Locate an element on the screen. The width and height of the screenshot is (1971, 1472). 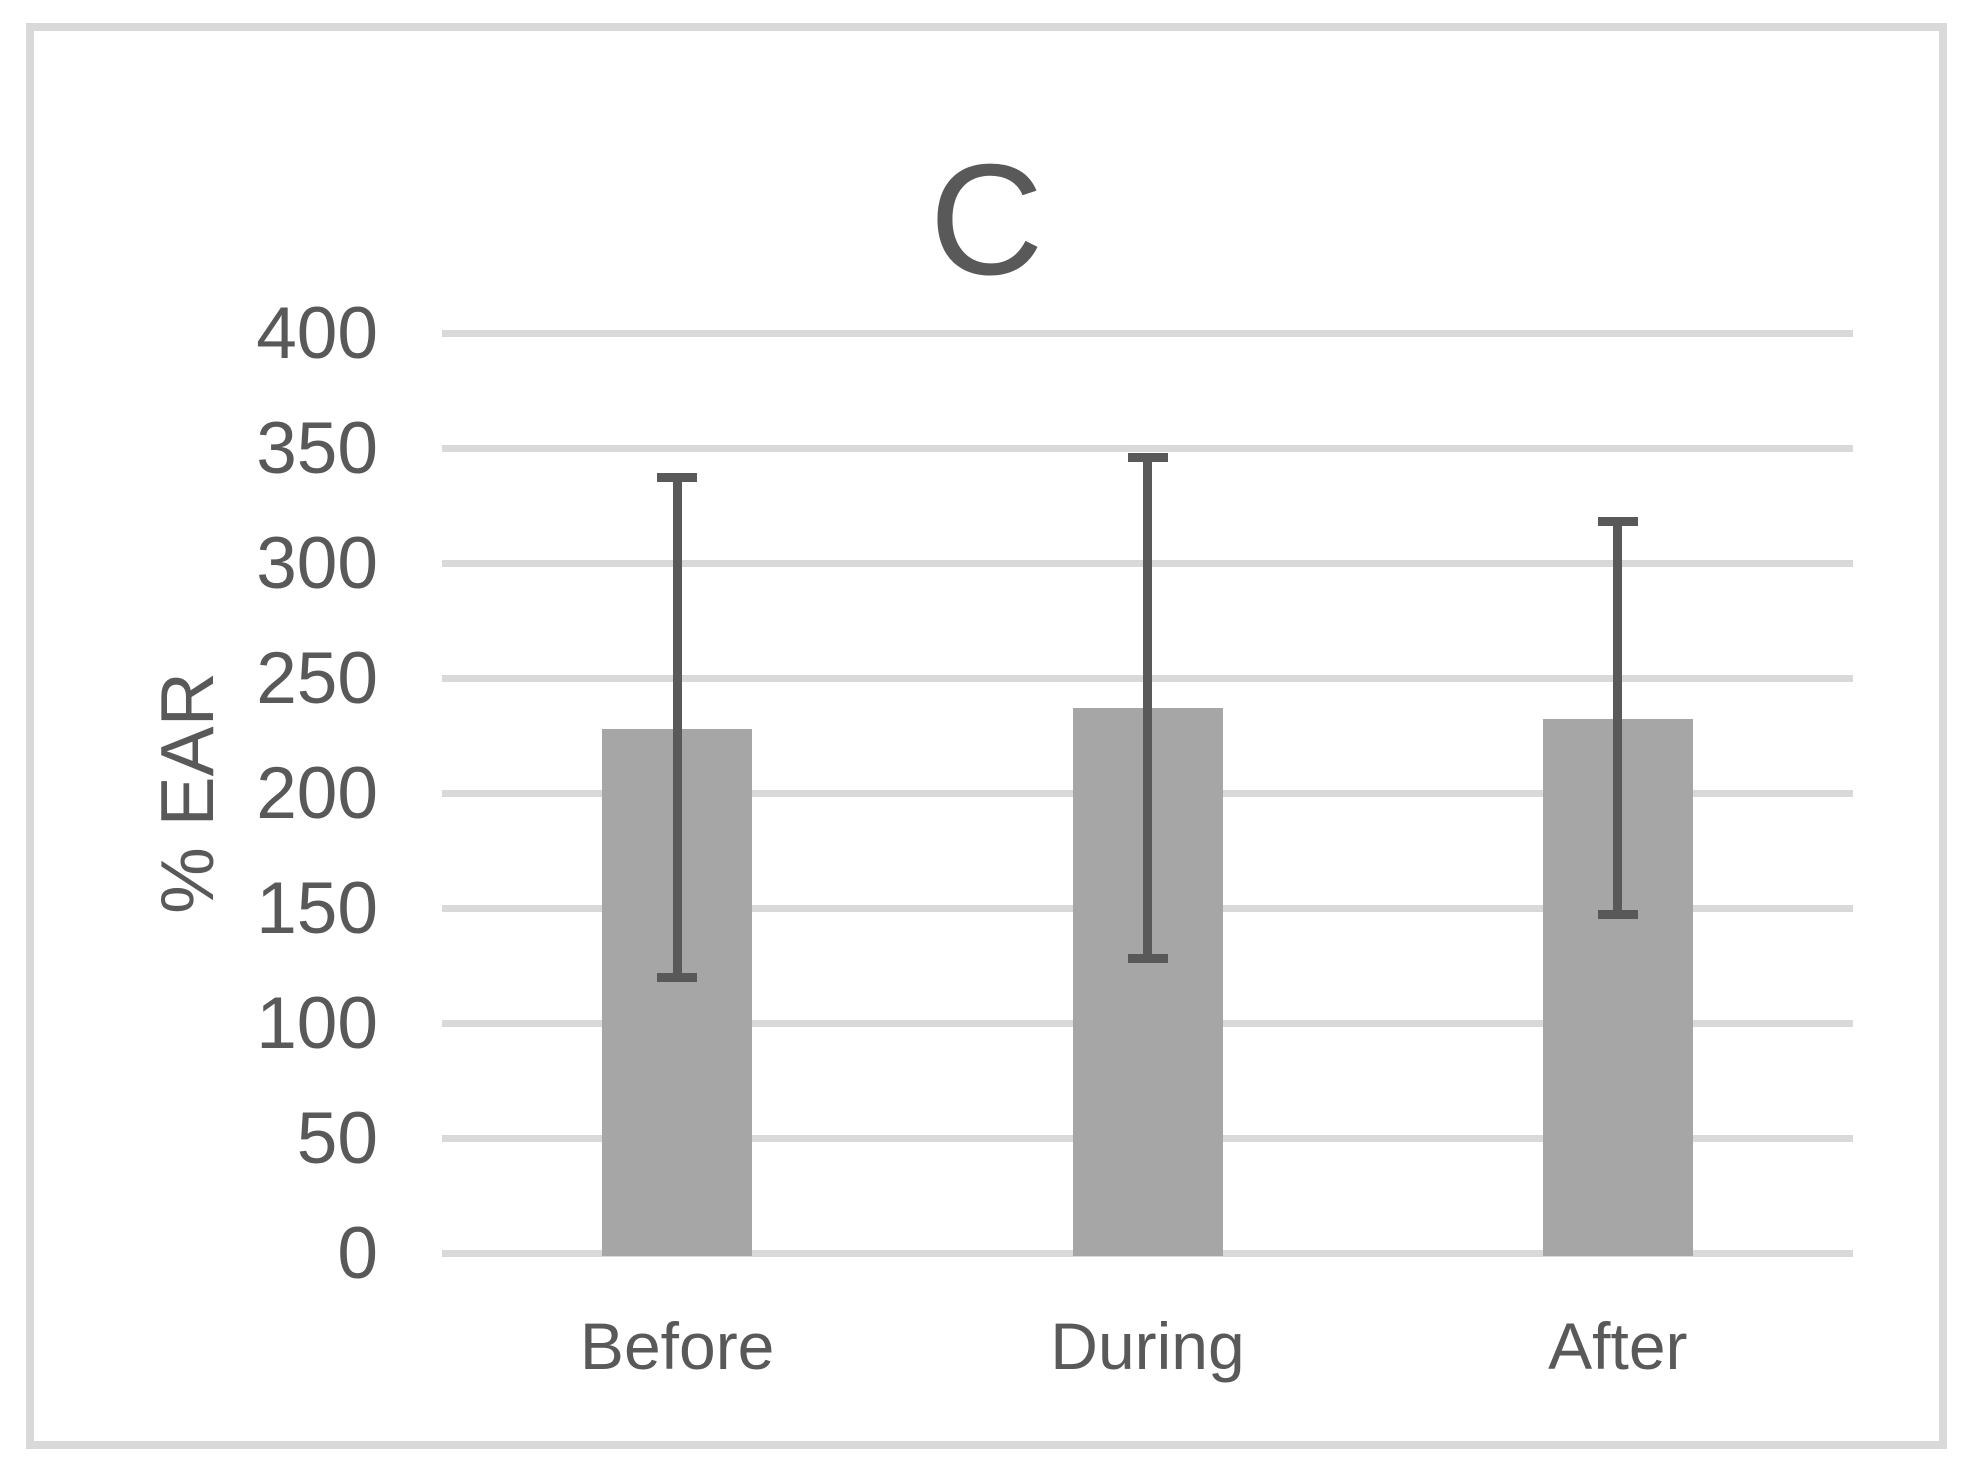
error-cap-top-during is located at coordinates (1147, 457).